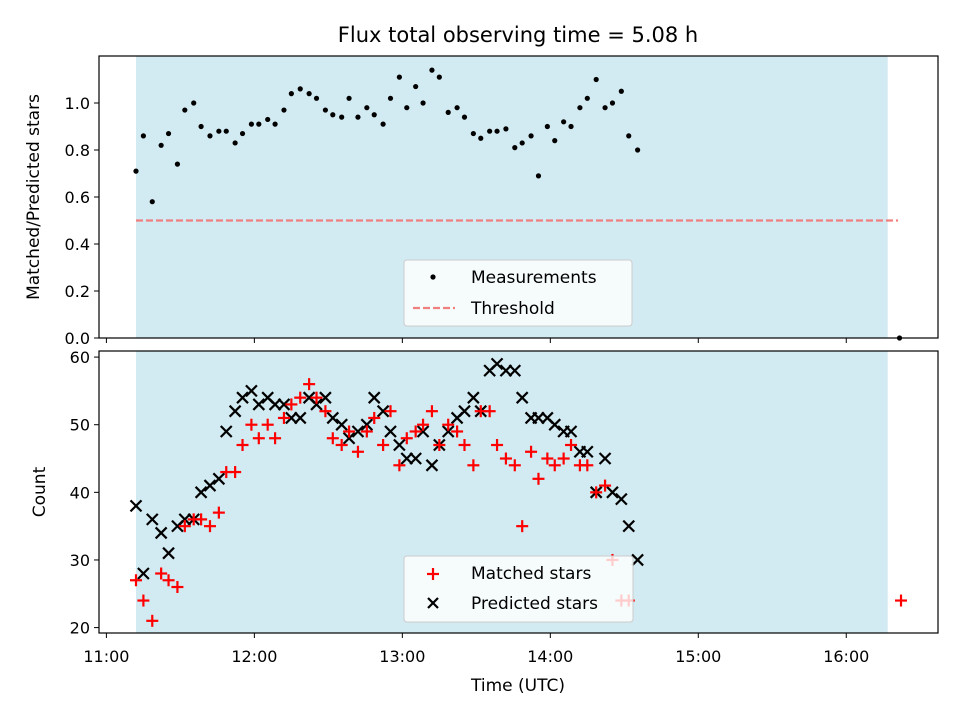 The image size is (960, 720). Describe the element at coordinates (80, 628) in the screenshot. I see `count-y-tick-label: 20` at that location.